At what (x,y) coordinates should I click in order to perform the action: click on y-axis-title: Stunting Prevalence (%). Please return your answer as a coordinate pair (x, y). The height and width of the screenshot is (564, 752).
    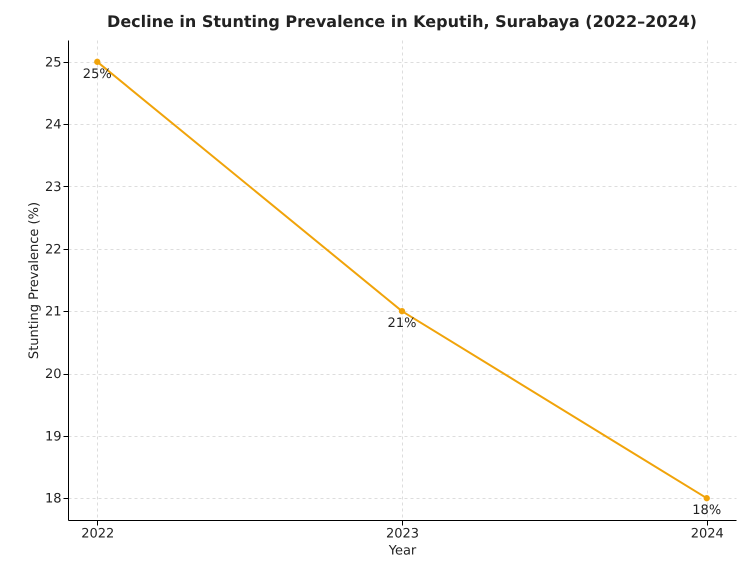
    Looking at the image, I should click on (34, 281).